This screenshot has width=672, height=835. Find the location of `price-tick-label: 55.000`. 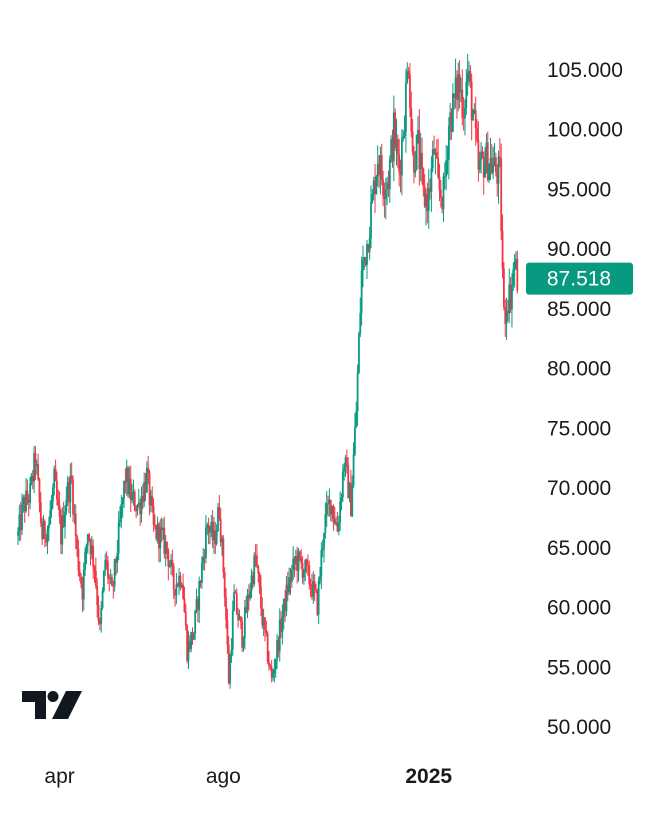

price-tick-label: 55.000 is located at coordinates (579, 667).